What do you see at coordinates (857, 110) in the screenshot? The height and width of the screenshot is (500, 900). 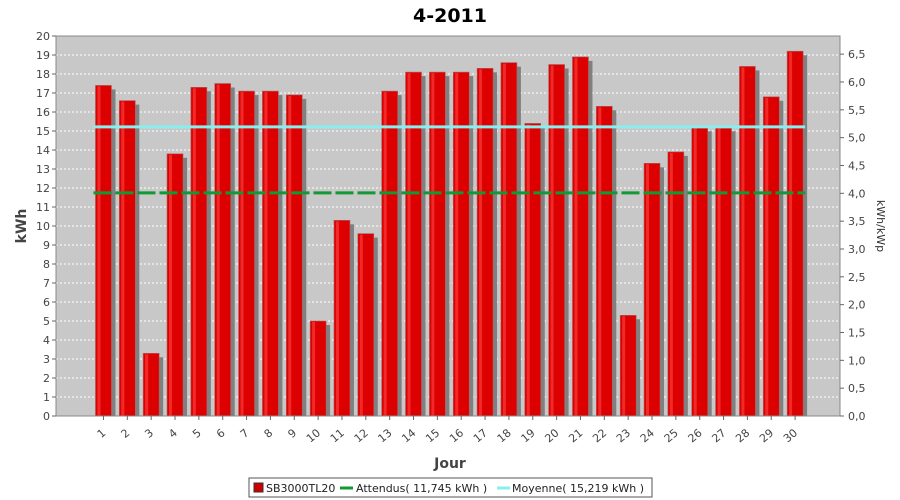 I see `y-right-tick-label: 5,5` at bounding box center [857, 110].